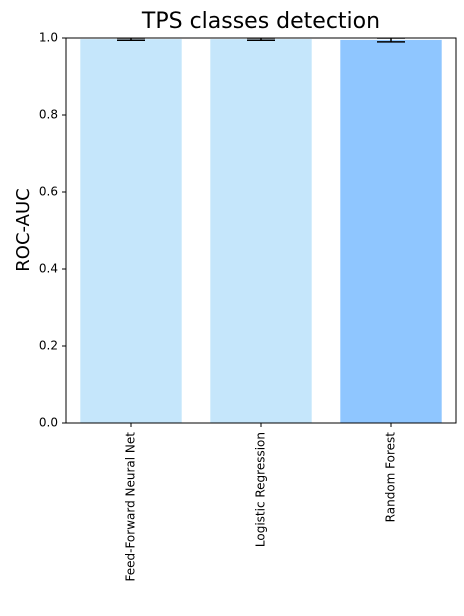 Image resolution: width=464 pixels, height=616 pixels. I want to click on x-tick-label: Random Forest, so click(391, 477).